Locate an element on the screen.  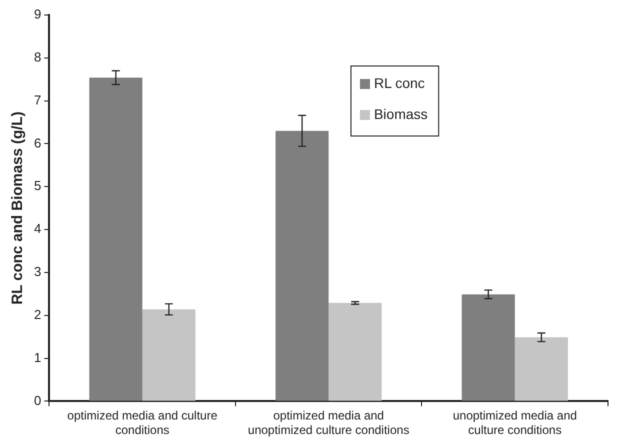
x-tick-label: unoptimized media and culture conditions is located at coordinates (514, 423).